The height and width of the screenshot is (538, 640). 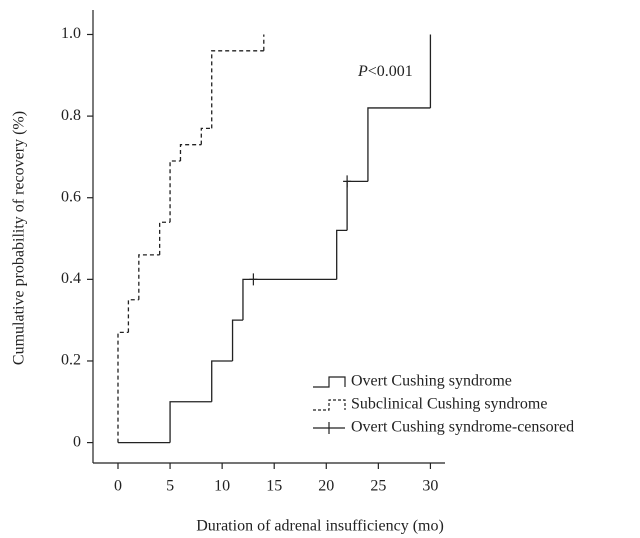 What do you see at coordinates (449, 404) in the screenshot?
I see `legend-label: Subclinical Cushing syndrome` at bounding box center [449, 404].